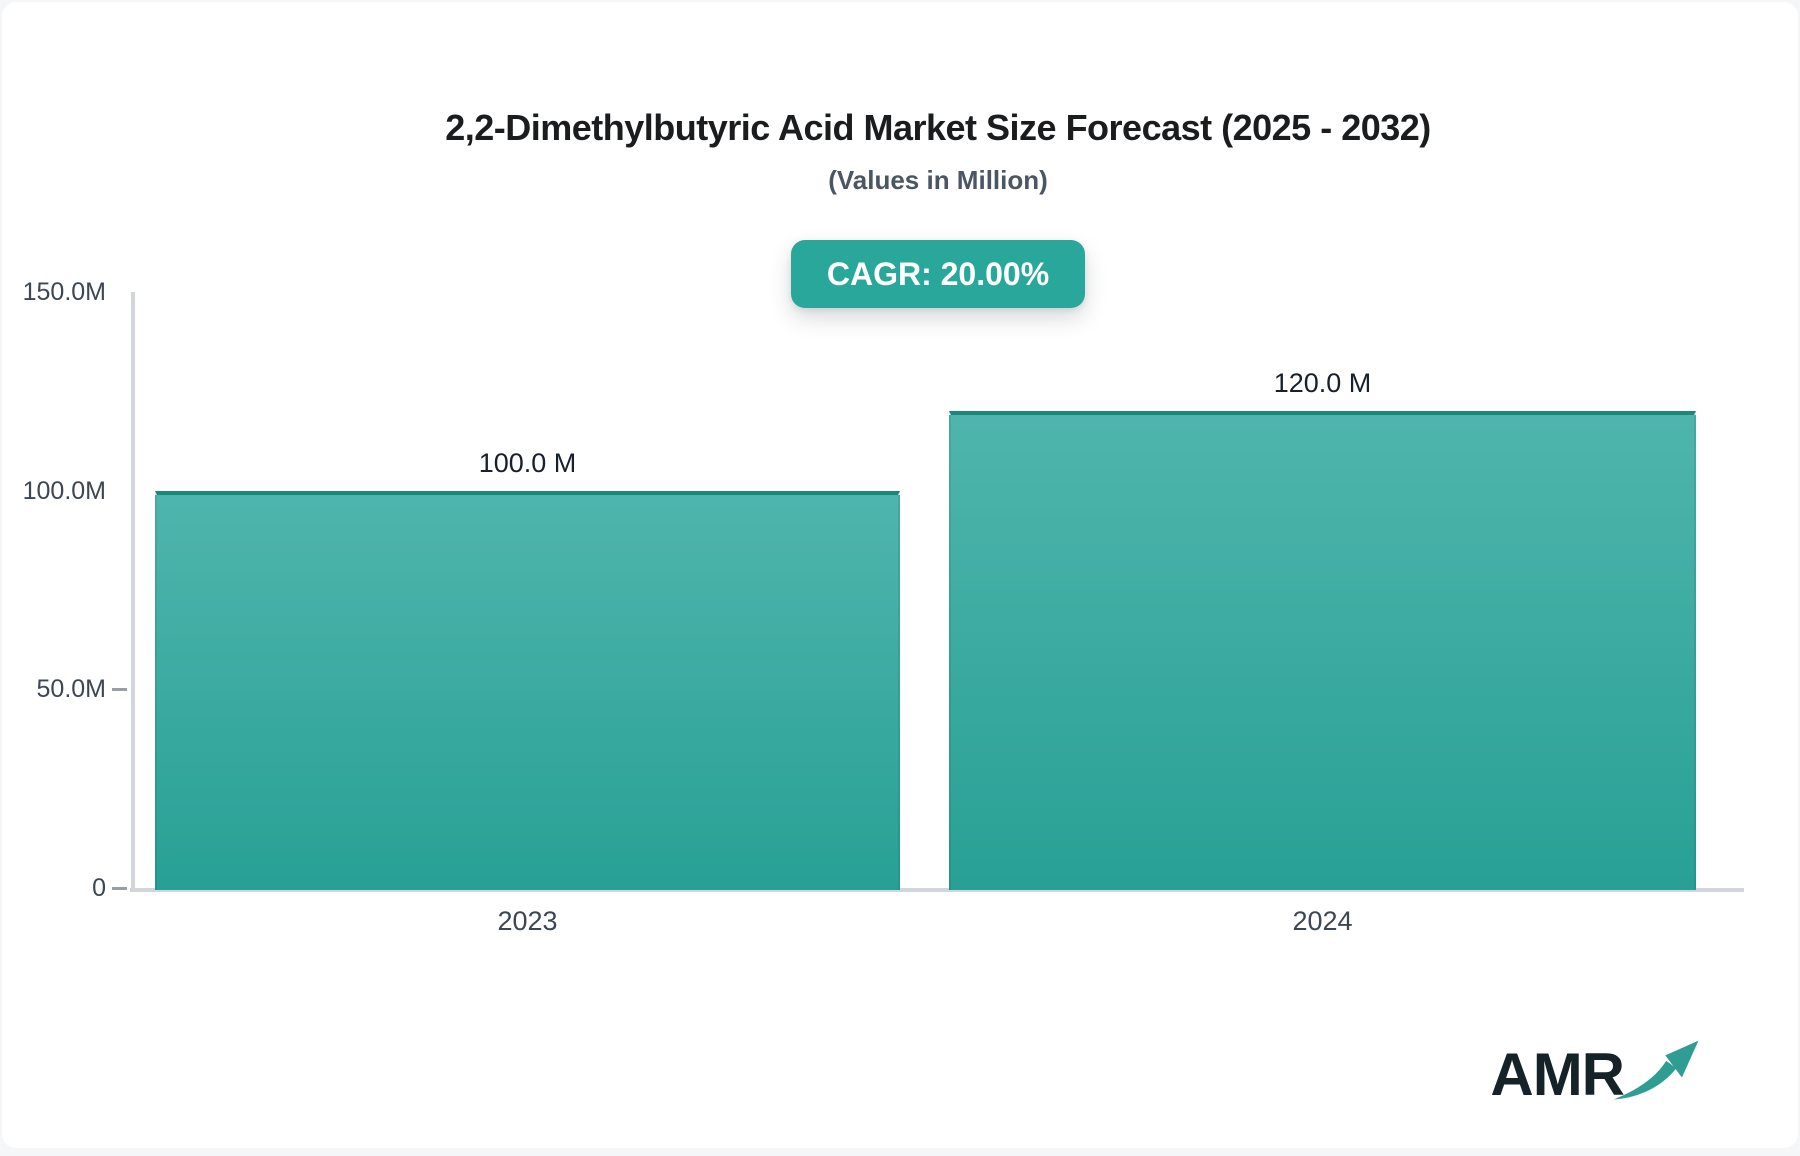  What do you see at coordinates (938, 274) in the screenshot?
I see `cagr-badge: CAGR: 20.00%` at bounding box center [938, 274].